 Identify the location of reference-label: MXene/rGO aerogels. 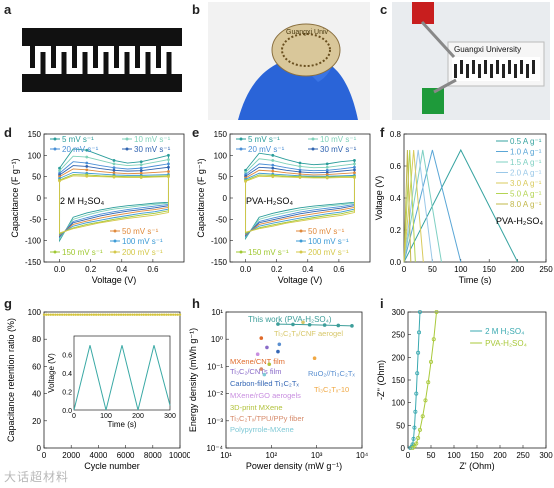
(265, 395).